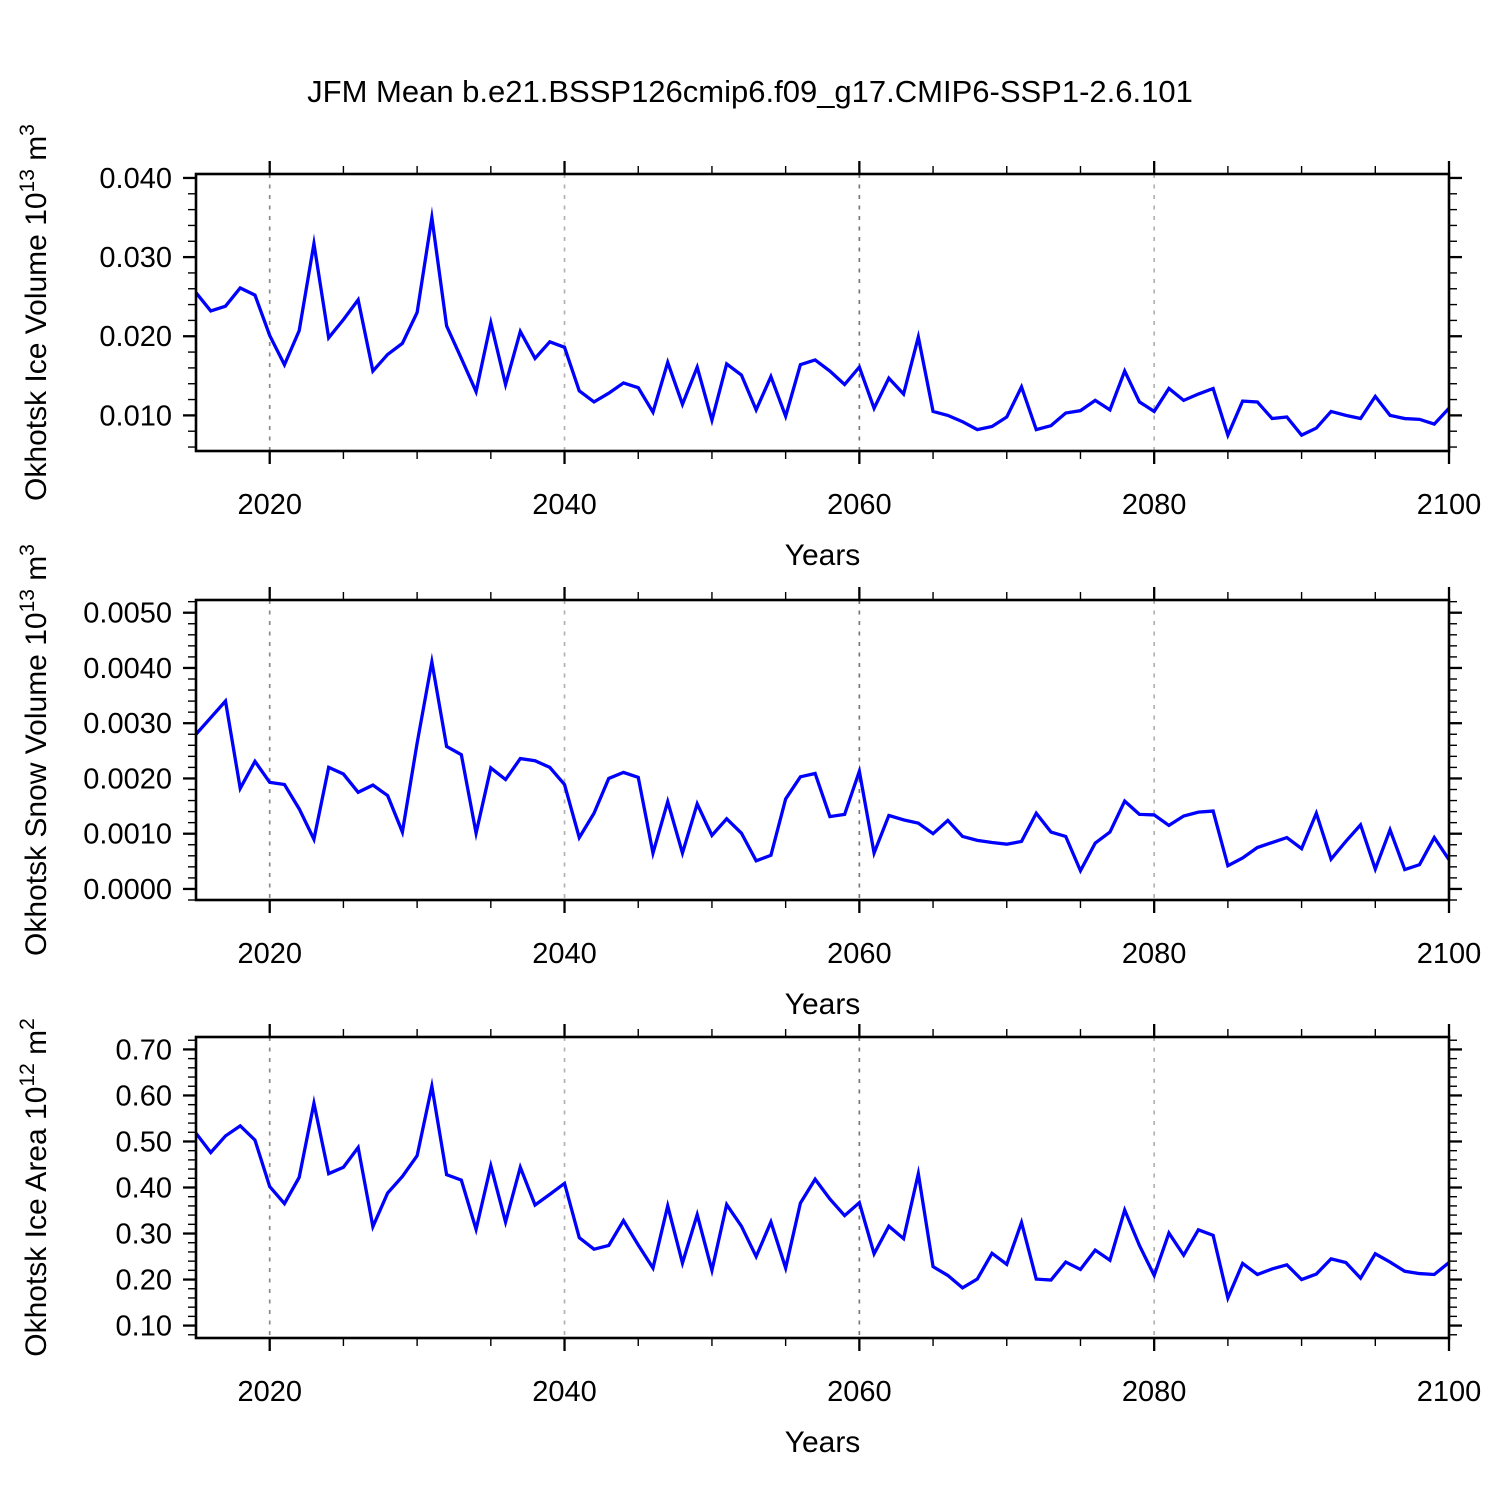  What do you see at coordinates (144, 1327) in the screenshot?
I see `y-tick-label: 0.10` at bounding box center [144, 1327].